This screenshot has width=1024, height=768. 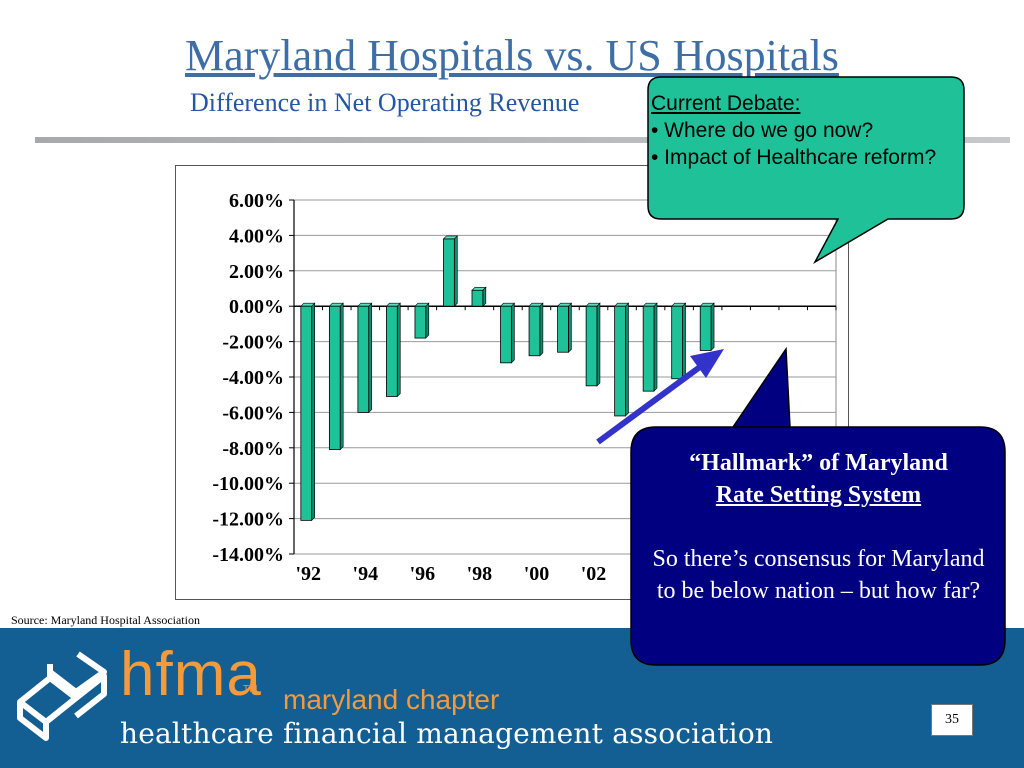 What do you see at coordinates (105, 620) in the screenshot?
I see `source-note: Source: Maryland Hospital Association` at bounding box center [105, 620].